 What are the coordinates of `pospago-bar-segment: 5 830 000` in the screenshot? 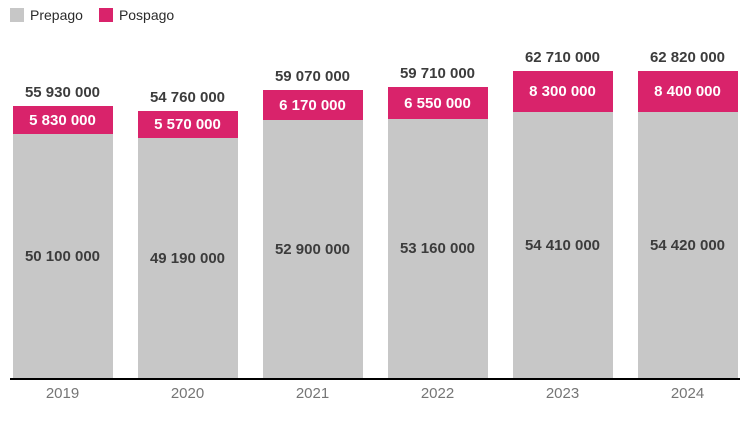 It's located at (62, 120).